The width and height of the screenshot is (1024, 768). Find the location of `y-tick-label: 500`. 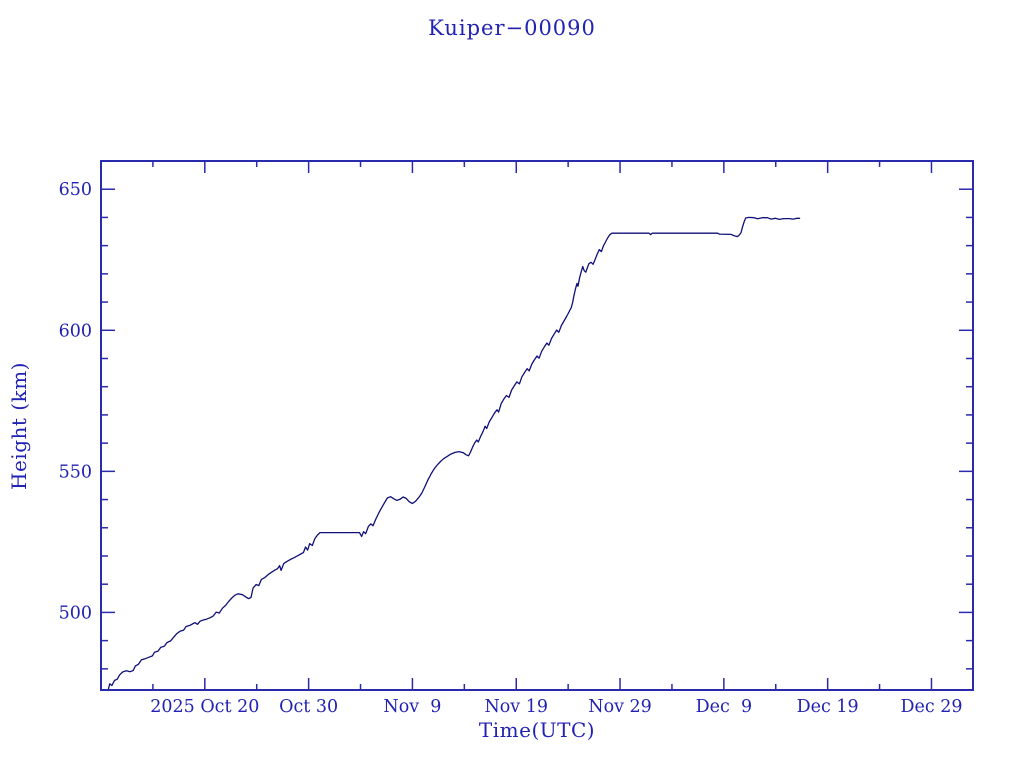

y-tick-label: 500 is located at coordinates (75, 613).